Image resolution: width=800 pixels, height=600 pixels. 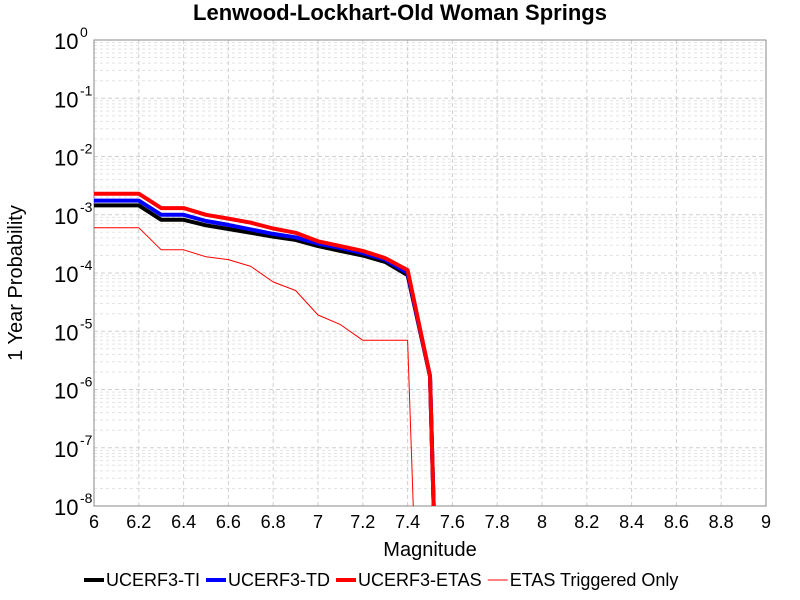 What do you see at coordinates (94, 522) in the screenshot?
I see `x-tick-label: 6` at bounding box center [94, 522].